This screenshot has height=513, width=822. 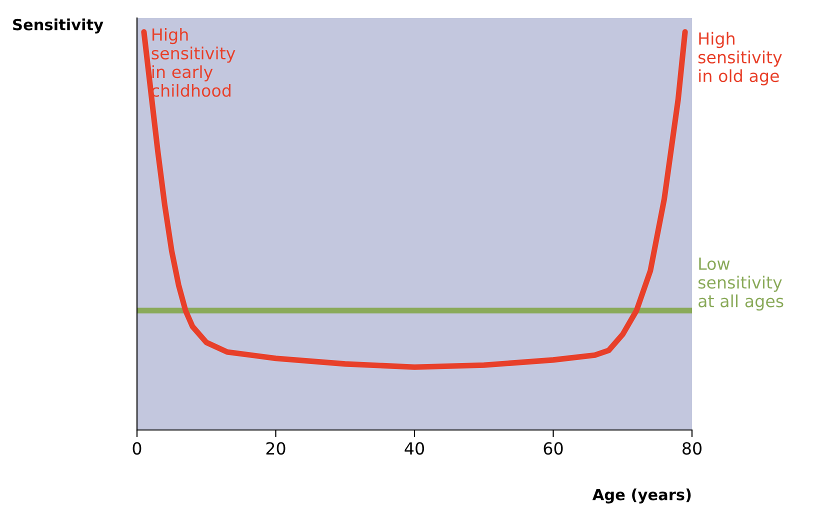 What do you see at coordinates (692, 448) in the screenshot?
I see `x-tick-label: 80` at bounding box center [692, 448].